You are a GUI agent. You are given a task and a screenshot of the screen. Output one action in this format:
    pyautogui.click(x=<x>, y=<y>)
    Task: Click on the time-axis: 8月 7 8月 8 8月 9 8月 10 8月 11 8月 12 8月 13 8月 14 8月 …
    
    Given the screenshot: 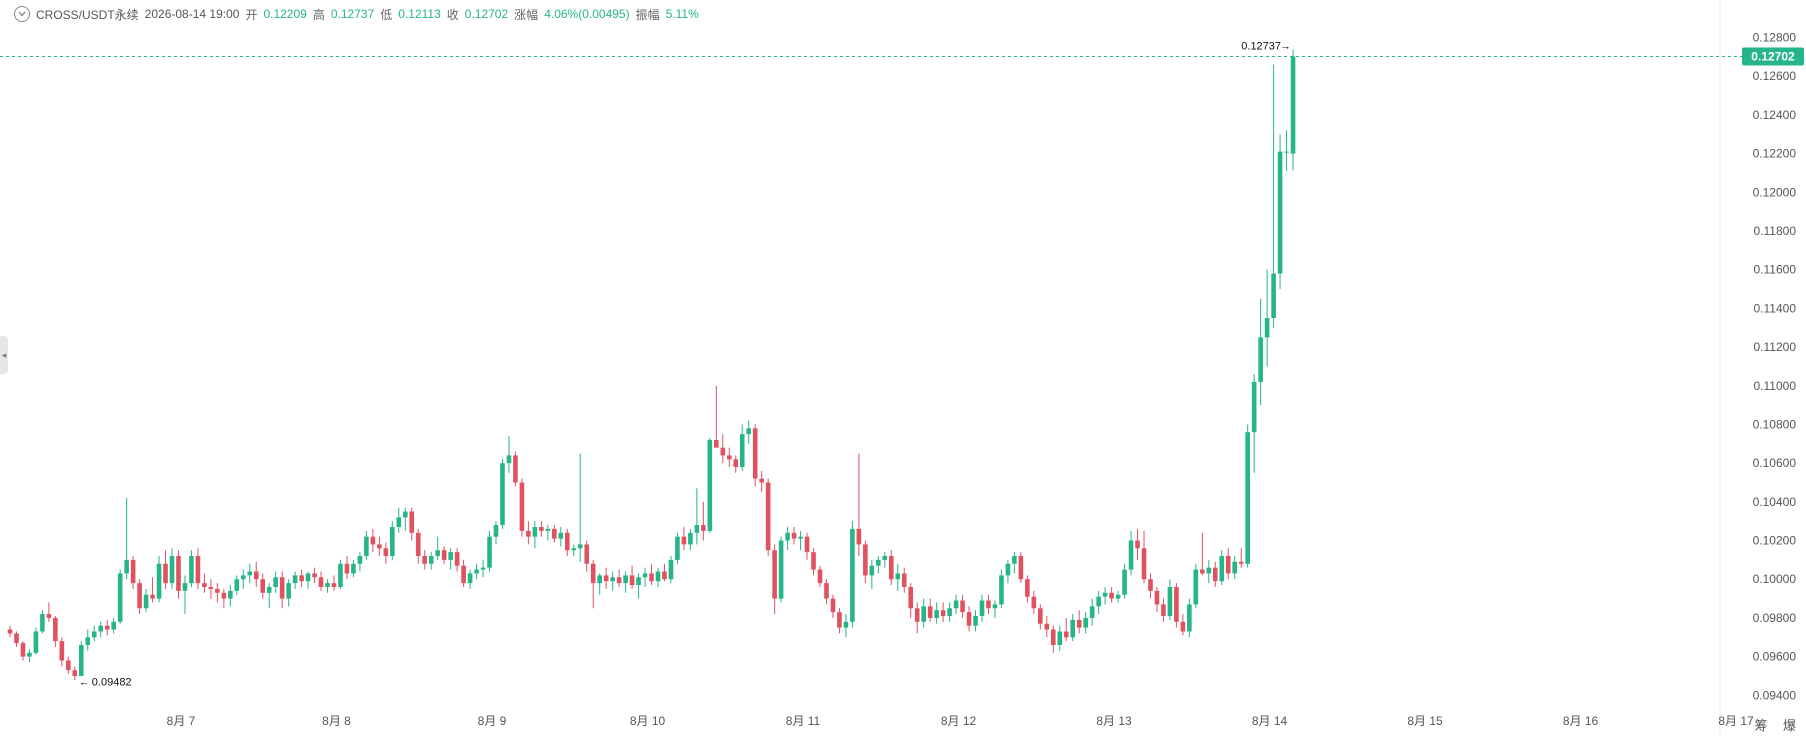 What is the action you would take?
    pyautogui.click(x=960, y=721)
    